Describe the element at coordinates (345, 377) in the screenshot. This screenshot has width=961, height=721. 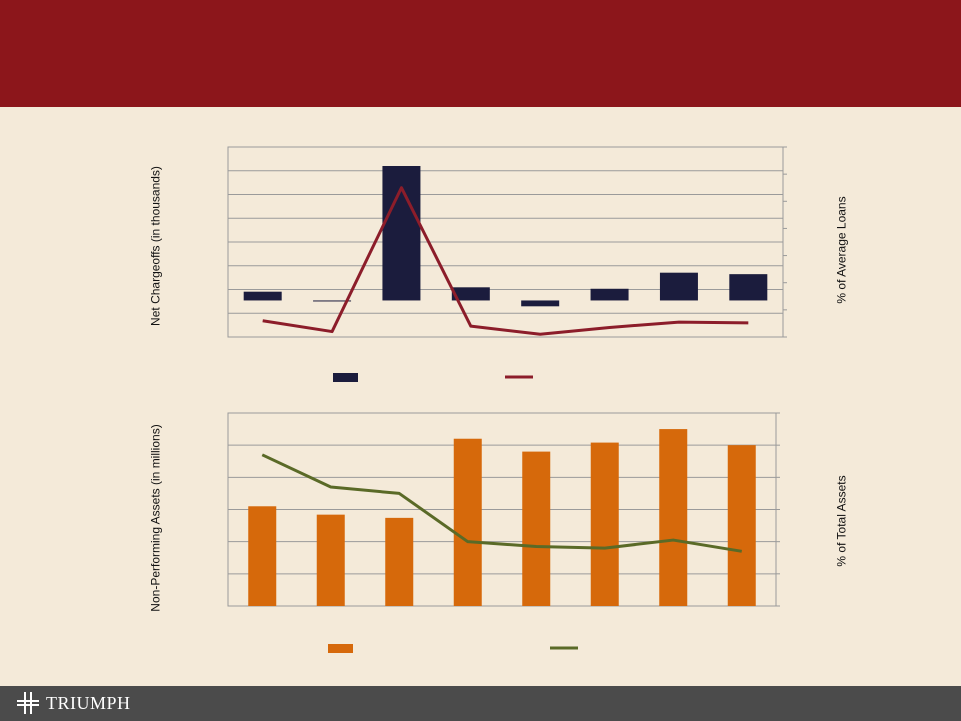
I see `chart1-legend-bar-swatch` at that location.